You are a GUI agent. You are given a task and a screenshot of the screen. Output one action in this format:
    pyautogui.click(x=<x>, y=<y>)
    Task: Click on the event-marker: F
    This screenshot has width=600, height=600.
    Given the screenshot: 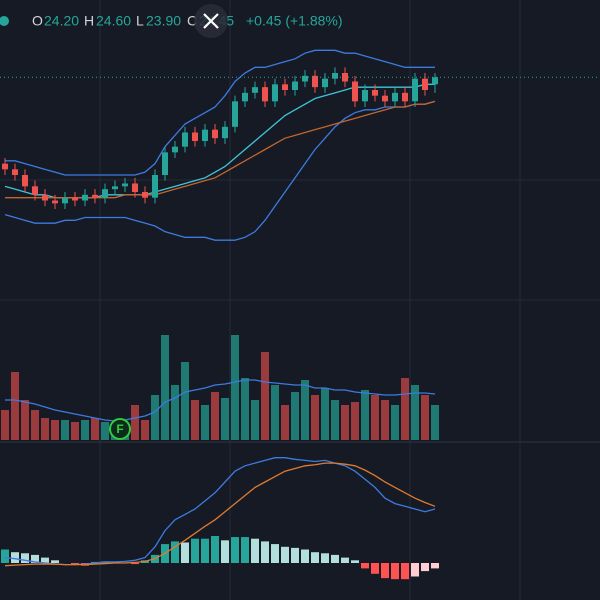 What is the action you would take?
    pyautogui.click(x=120, y=429)
    